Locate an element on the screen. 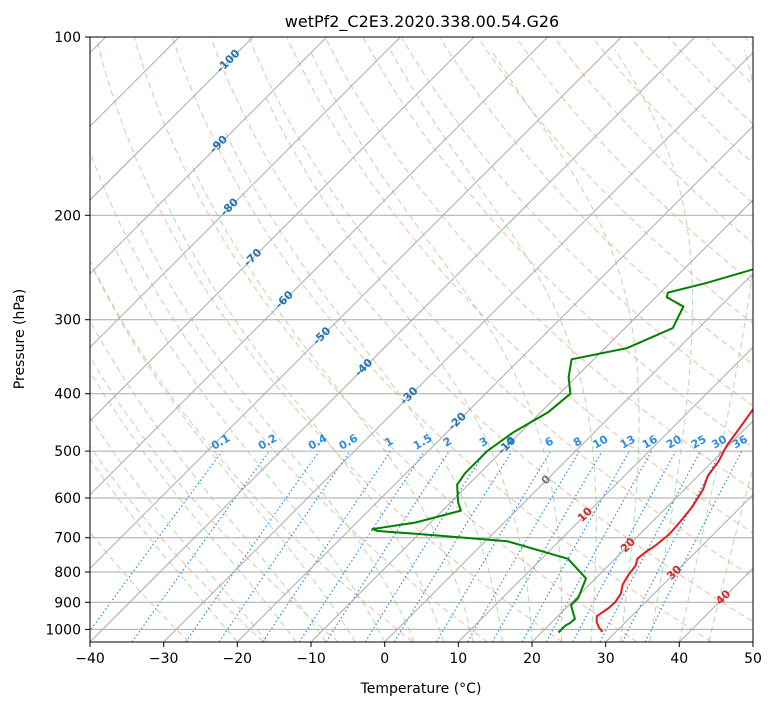 This screenshot has height=708, width=775. x-tick-label: 0 is located at coordinates (384, 659).